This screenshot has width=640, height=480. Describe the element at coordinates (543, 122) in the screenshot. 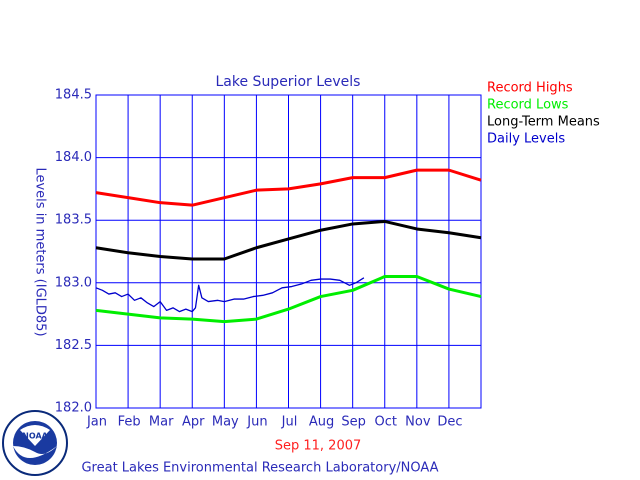

I see `legend-entry: Long-Term Means` at that location.